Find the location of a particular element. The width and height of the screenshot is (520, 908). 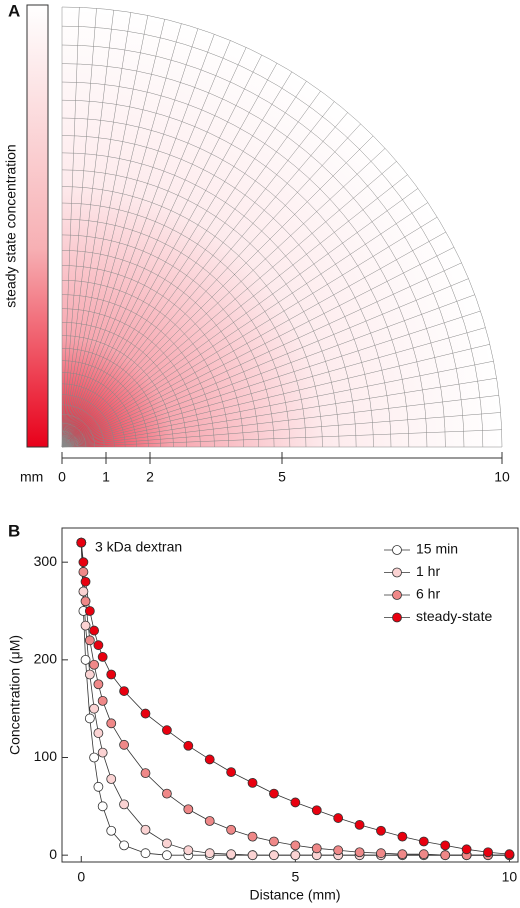

y-tick-label: 300 is located at coordinates (46, 561).